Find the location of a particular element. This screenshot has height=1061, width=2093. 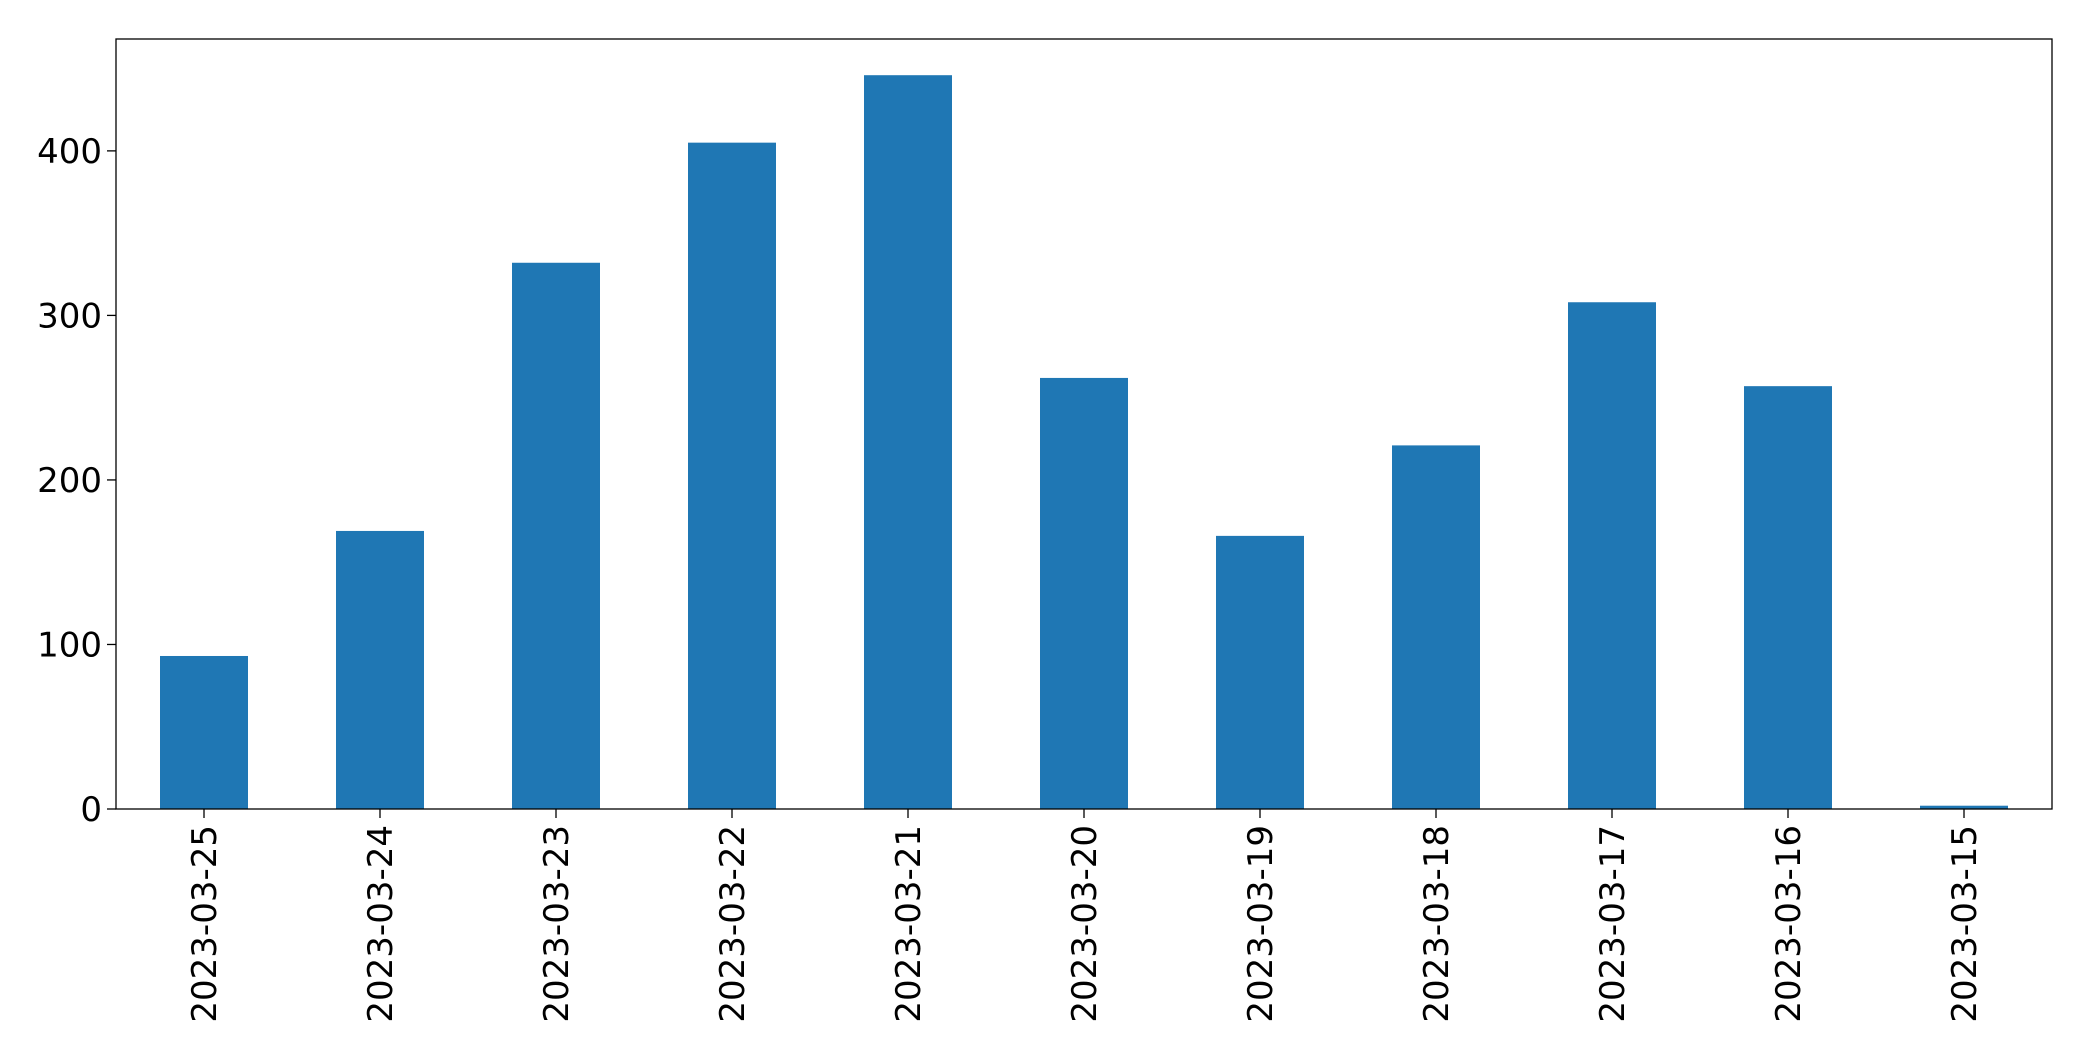

x-tick-label: 2023-03-17 is located at coordinates (1613, 924).